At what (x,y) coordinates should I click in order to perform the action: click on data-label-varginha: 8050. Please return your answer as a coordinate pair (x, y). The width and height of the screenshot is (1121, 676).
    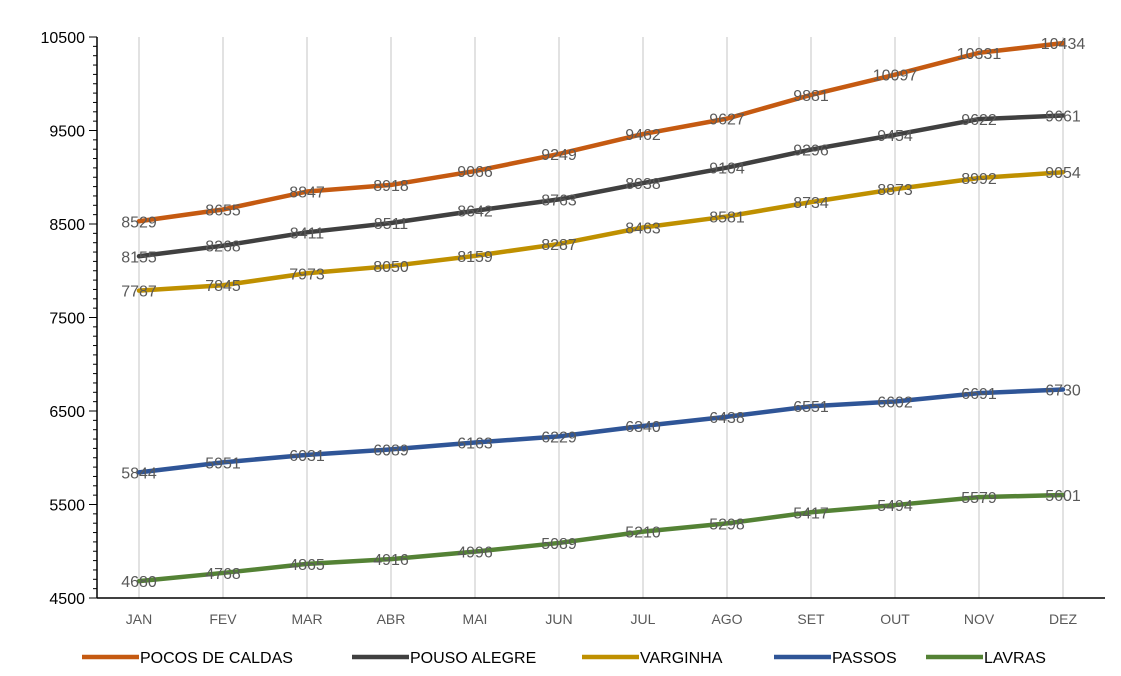
    Looking at the image, I should click on (391, 267).